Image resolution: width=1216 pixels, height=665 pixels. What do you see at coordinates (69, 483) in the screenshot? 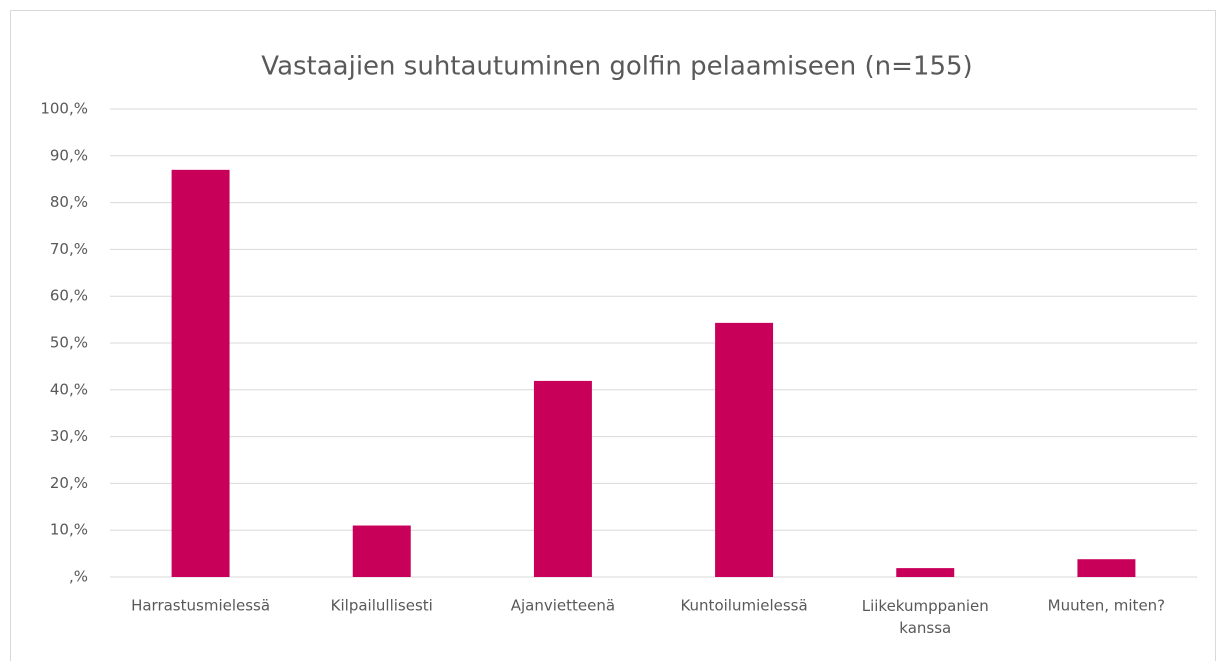
I see `y-tick-label: 20,%` at bounding box center [69, 483].